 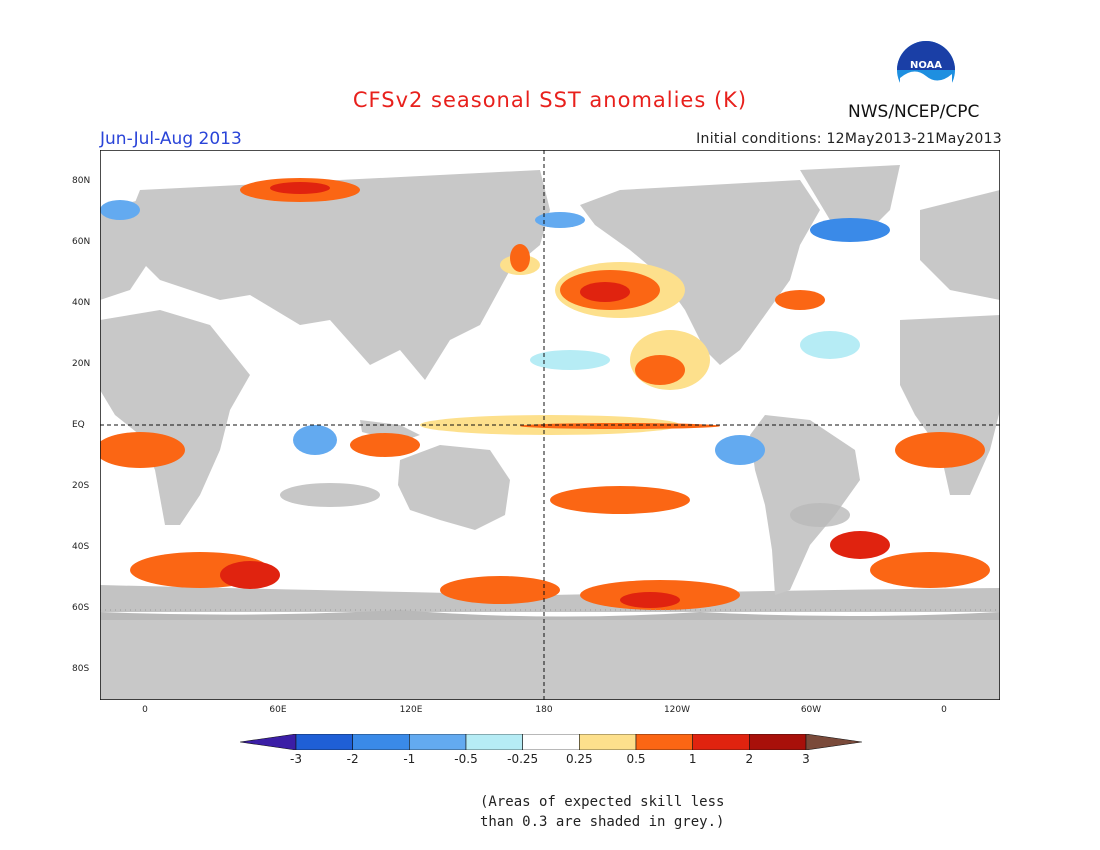 I want to click on footnote-line-1: (Areas of expected skill less, so click(x=602, y=802).